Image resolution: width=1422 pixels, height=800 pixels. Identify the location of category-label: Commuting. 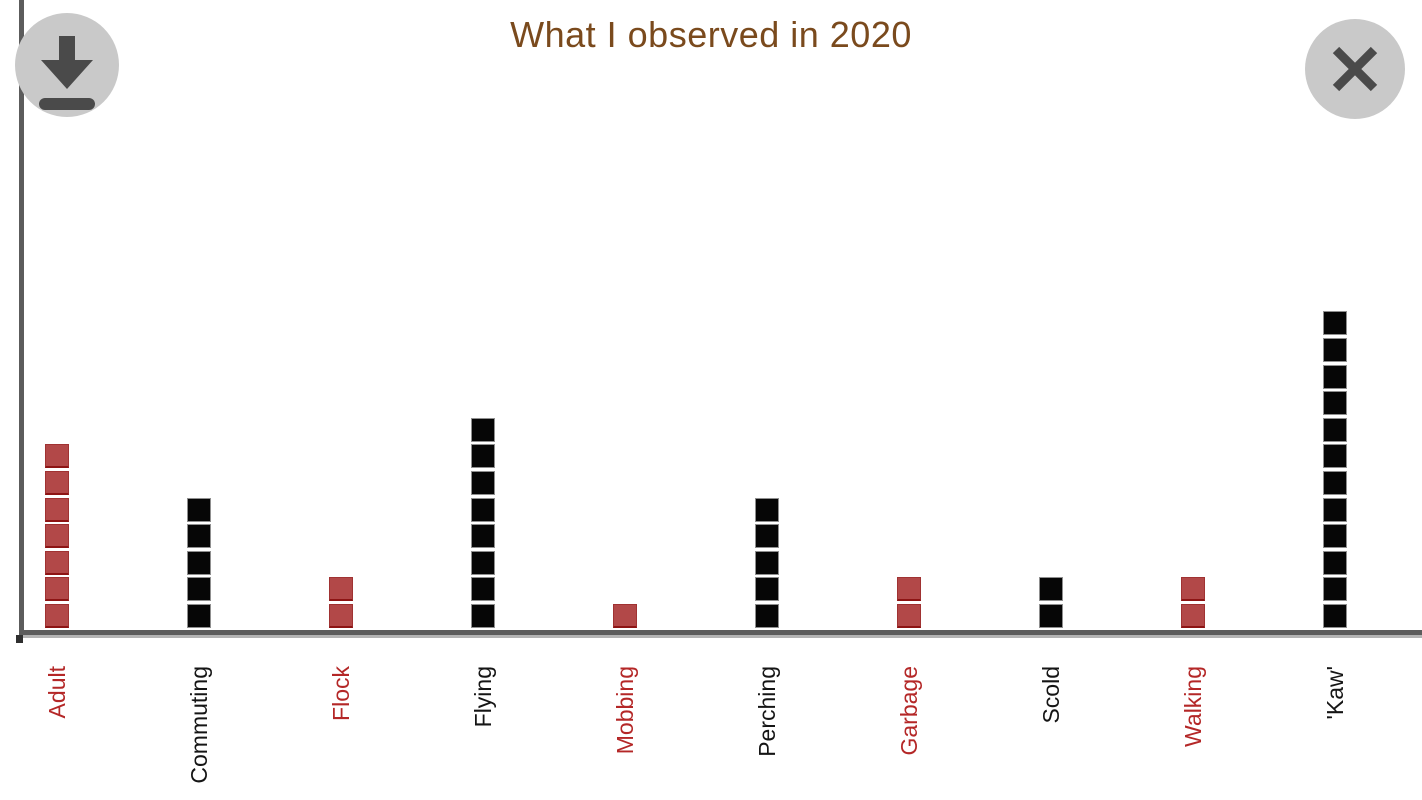
(199, 725).